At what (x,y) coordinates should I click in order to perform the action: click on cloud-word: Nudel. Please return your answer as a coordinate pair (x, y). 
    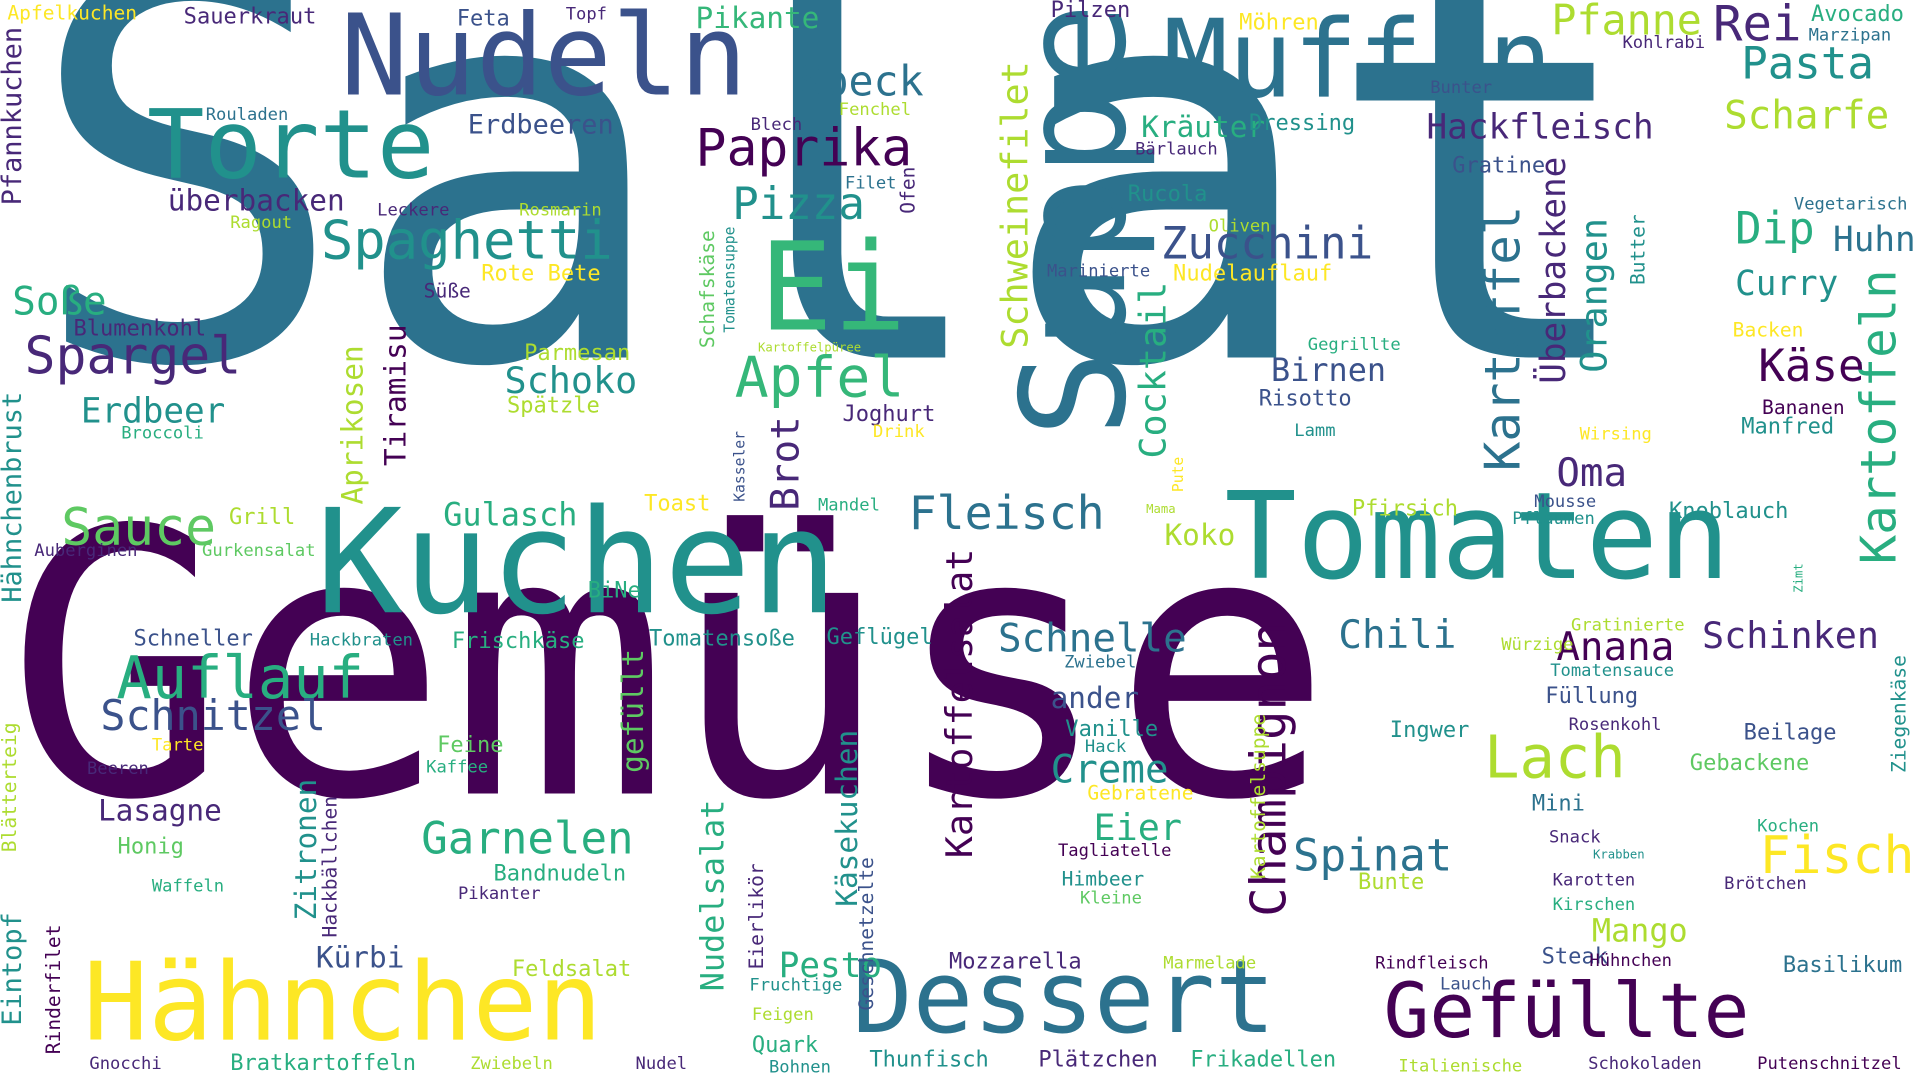
    Looking at the image, I should click on (661, 1064).